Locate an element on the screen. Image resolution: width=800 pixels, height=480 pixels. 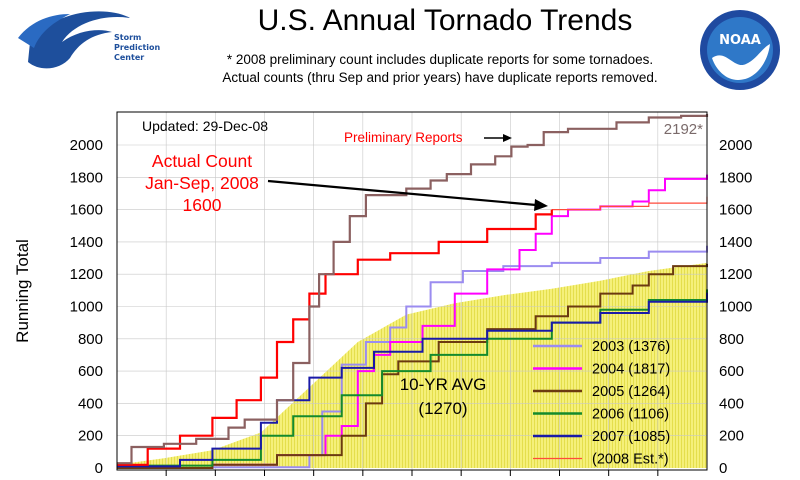
spc-swoosh is located at coordinates (79, 40).